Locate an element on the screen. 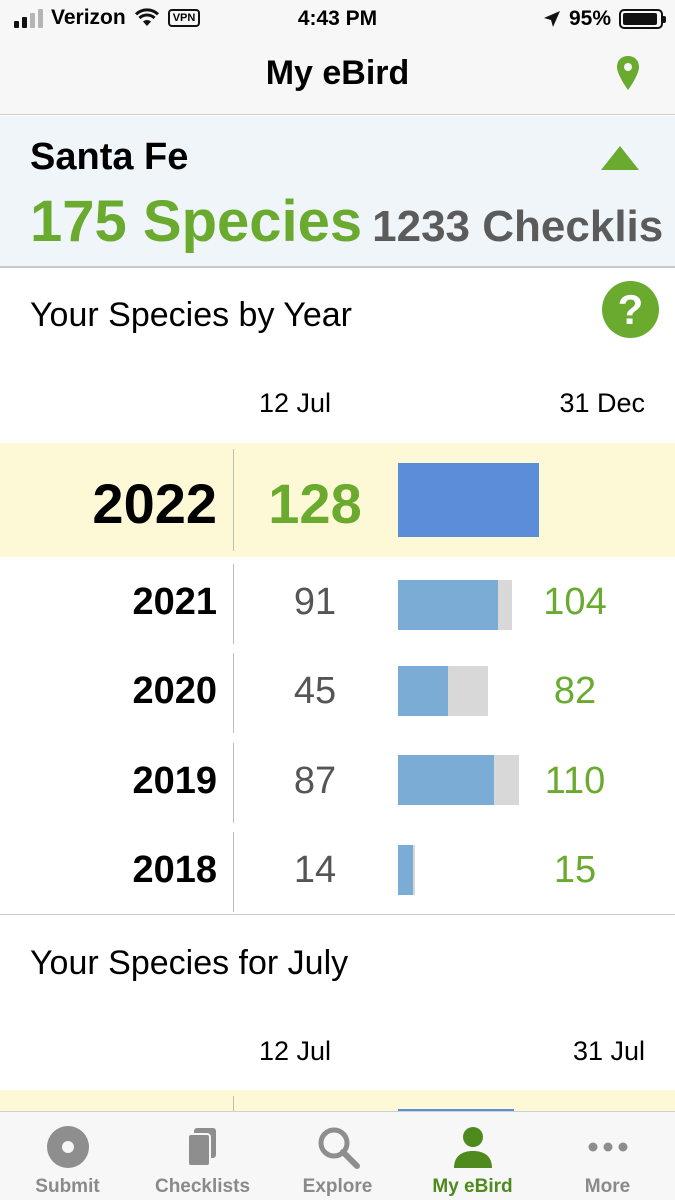 This screenshot has width=675, height=1200. year-total: 104 is located at coordinates (575, 602).